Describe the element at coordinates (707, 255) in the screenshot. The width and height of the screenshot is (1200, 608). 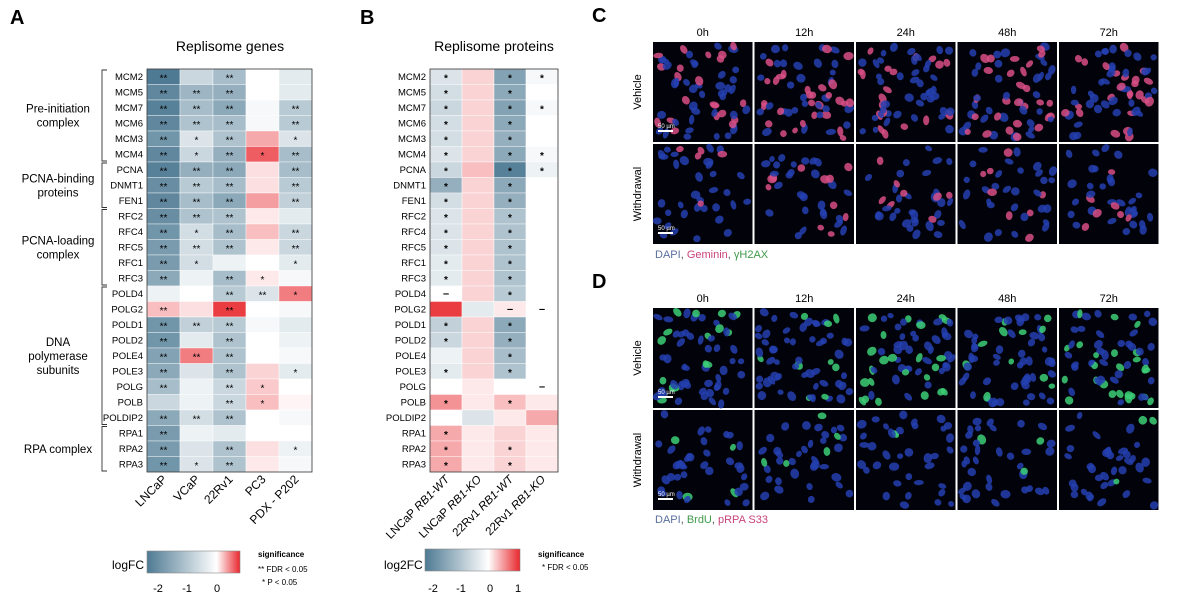
I see `stain-geminin: Geminin` at that location.